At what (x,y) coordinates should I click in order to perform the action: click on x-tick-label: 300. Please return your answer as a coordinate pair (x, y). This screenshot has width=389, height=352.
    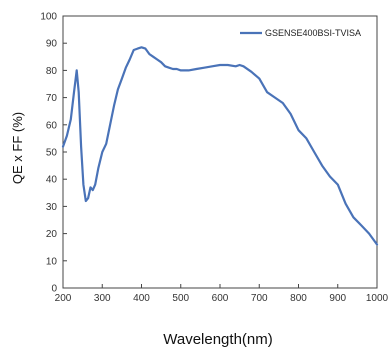
    Looking at the image, I should click on (102, 298).